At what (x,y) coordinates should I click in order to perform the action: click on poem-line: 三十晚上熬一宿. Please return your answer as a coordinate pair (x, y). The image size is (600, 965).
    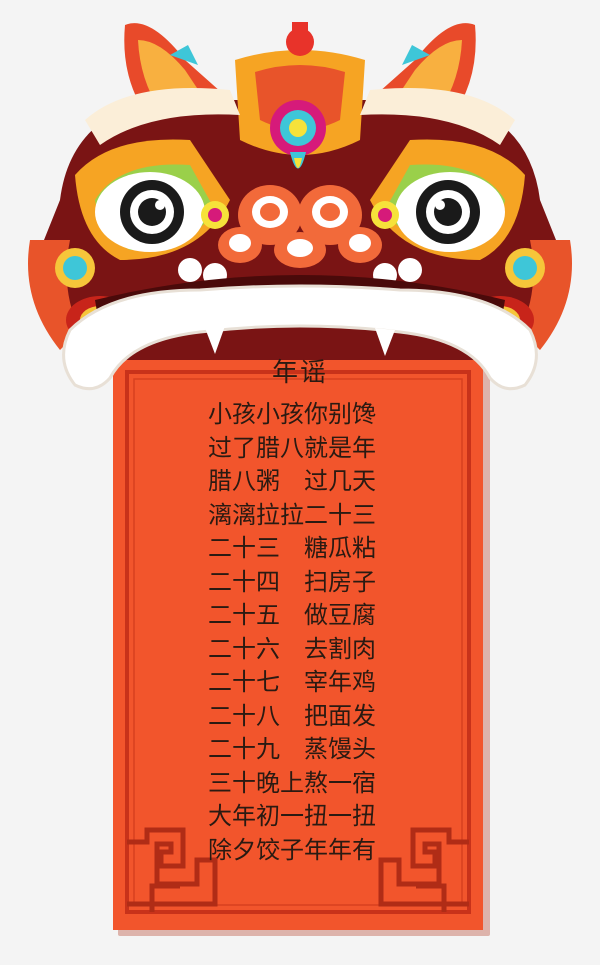
    Looking at the image, I should click on (292, 782).